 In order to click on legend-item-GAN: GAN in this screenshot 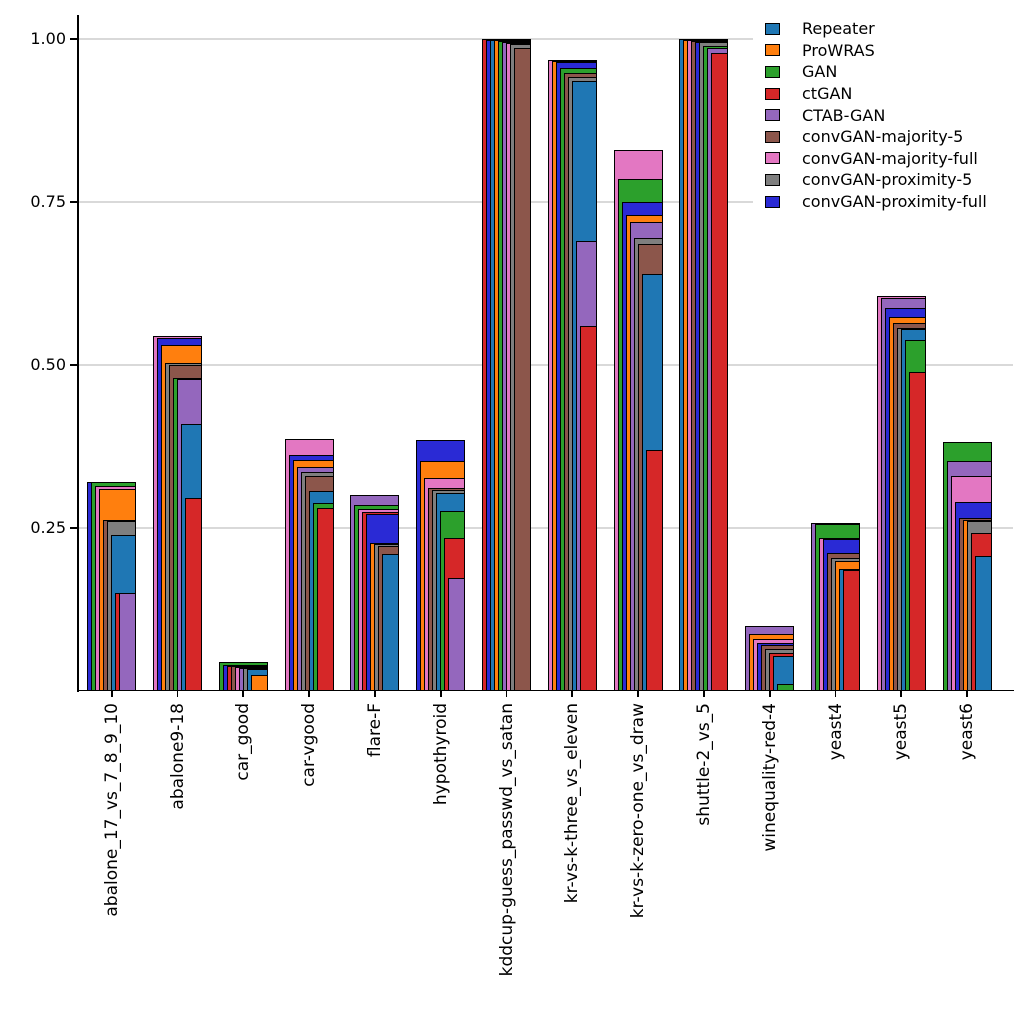, I will do `click(894, 72)`.